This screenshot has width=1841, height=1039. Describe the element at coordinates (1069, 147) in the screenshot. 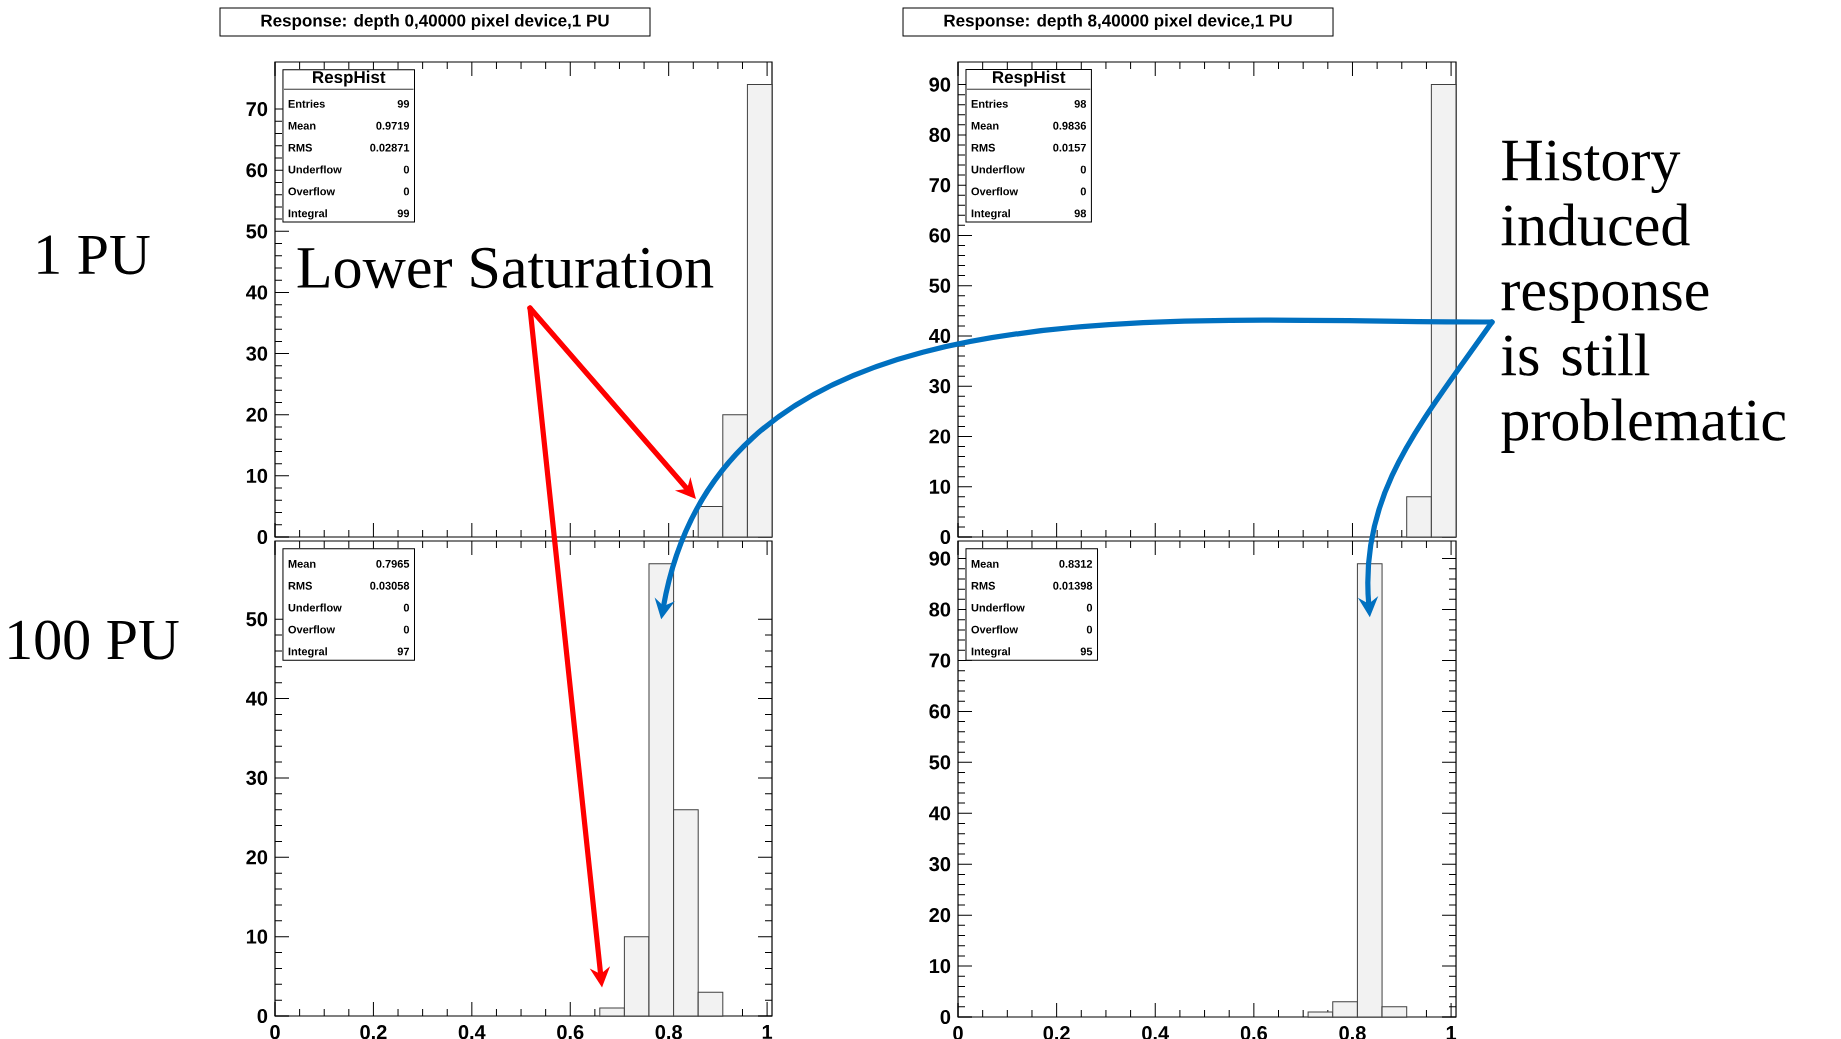

I see `annotation: 0.0157` at that location.